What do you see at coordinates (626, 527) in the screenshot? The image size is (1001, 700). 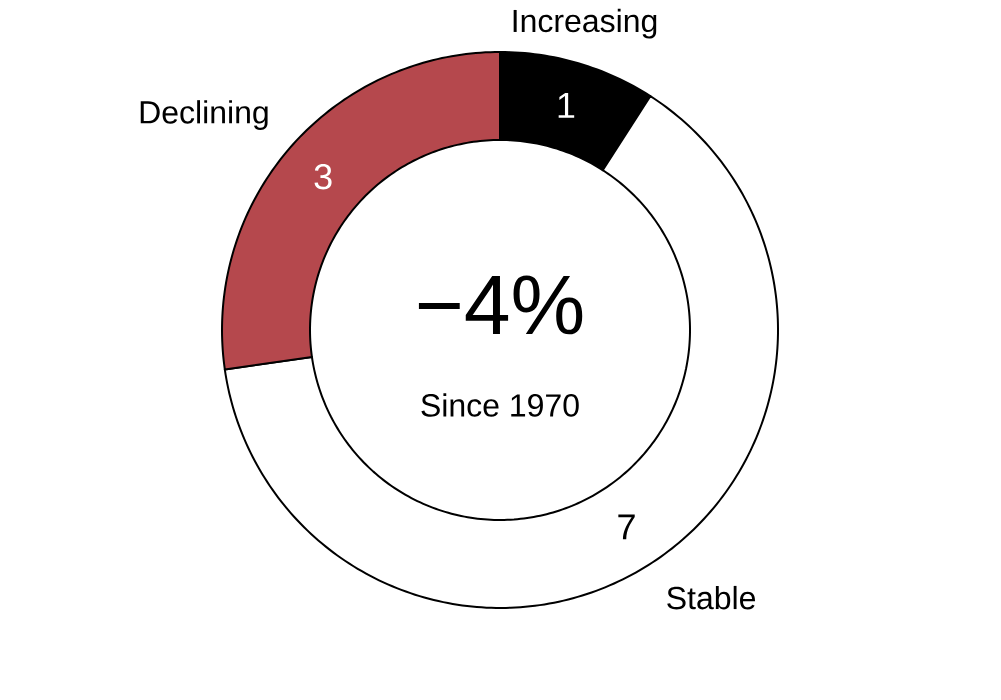 I see `data-label: 7` at bounding box center [626, 527].